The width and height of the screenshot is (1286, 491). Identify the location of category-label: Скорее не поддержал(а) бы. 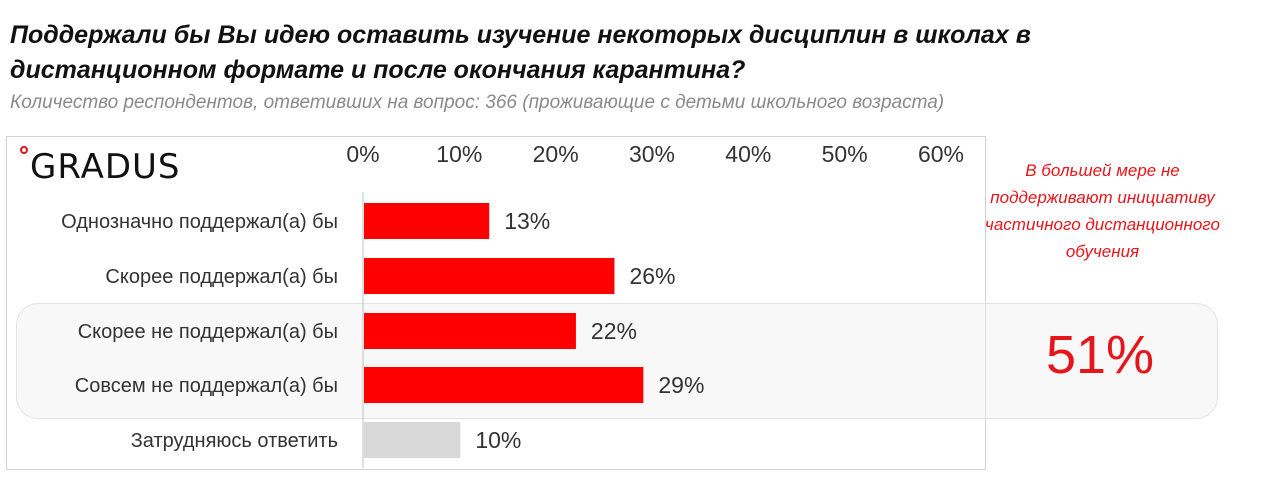
(208, 332).